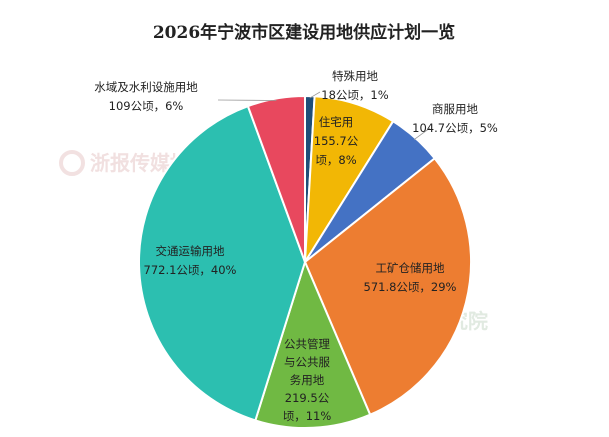 Image resolution: width=609 pixels, height=437 pixels. I want to click on slice-label-2: 住宅用 155.7公顷，8%, so click(336, 141).